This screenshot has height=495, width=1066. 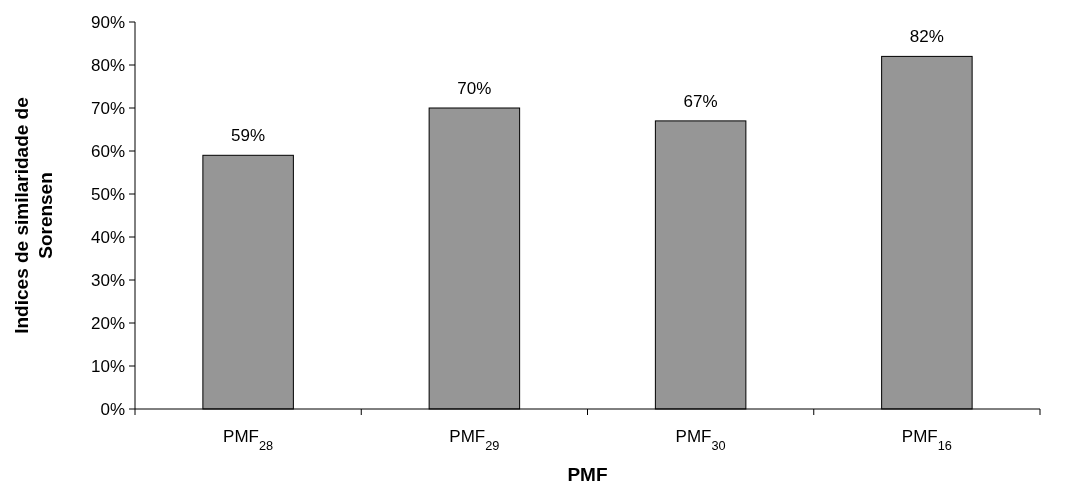 What do you see at coordinates (700, 440) in the screenshot?
I see `x-tick-label: PMF$_{30}$` at bounding box center [700, 440].